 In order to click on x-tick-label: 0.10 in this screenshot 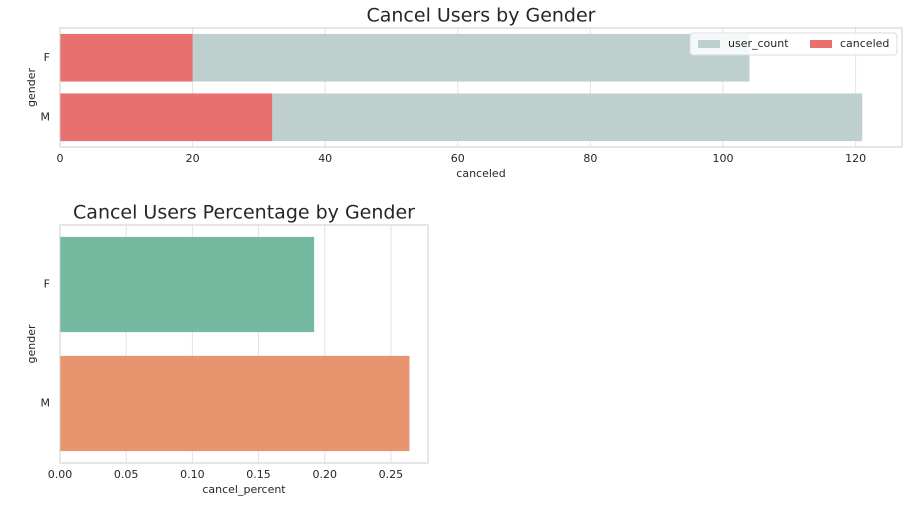, I will do `click(192, 474)`.